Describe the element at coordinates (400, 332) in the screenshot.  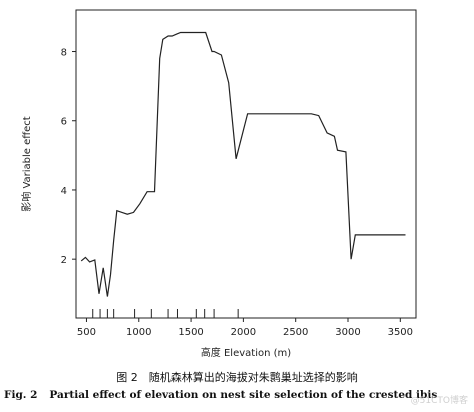
I see `x-tick-label: 3500` at that location.